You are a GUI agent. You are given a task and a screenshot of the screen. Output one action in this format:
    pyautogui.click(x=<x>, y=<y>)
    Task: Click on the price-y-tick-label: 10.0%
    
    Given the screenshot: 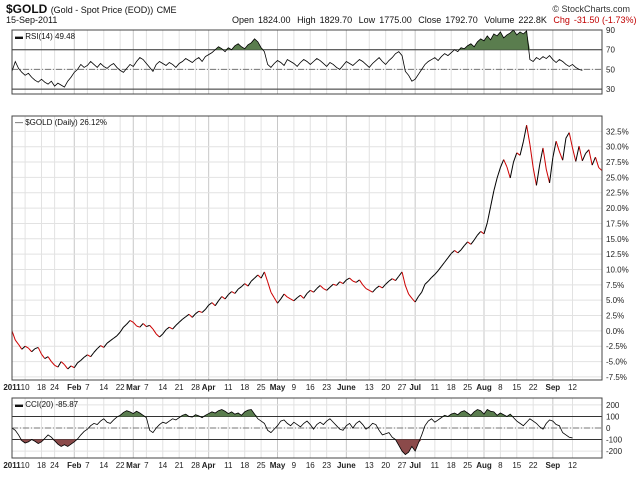 What is the action you would take?
    pyautogui.click(x=617, y=269)
    